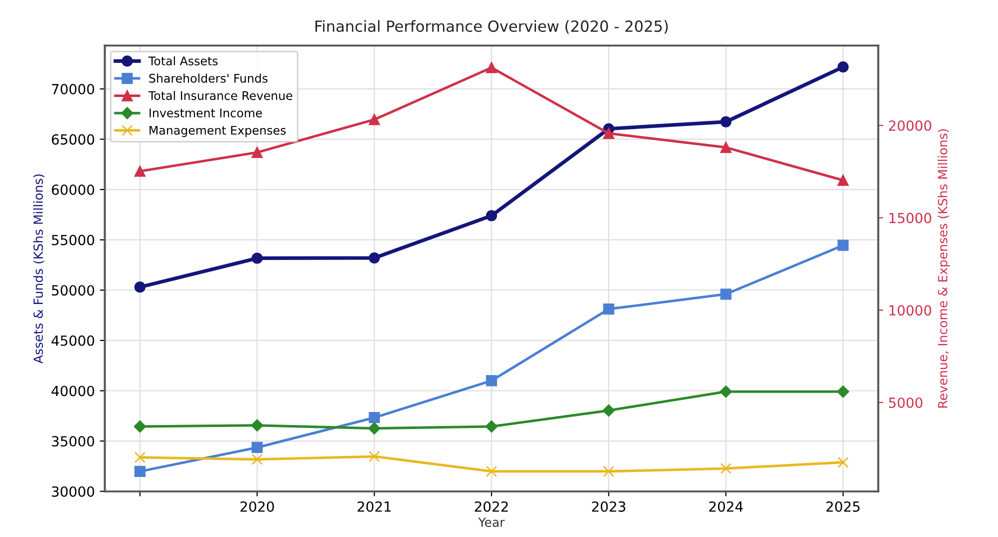 This screenshot has height=537, width=998. Describe the element at coordinates (73, 290) in the screenshot. I see `y-tick-label: 50000` at that location.